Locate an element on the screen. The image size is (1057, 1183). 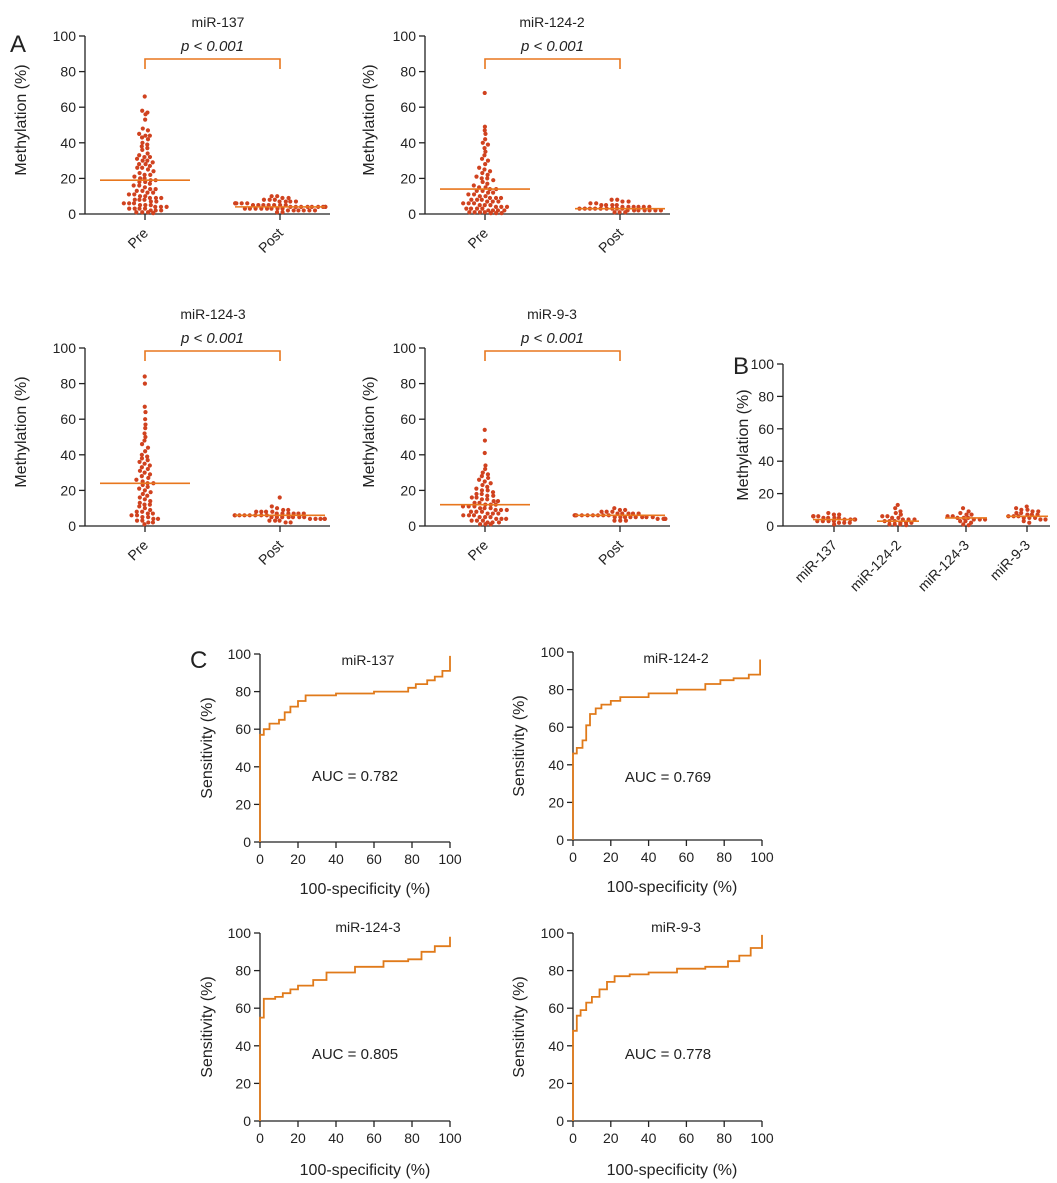
y-tick-label: 40 is located at coordinates (68, 143).